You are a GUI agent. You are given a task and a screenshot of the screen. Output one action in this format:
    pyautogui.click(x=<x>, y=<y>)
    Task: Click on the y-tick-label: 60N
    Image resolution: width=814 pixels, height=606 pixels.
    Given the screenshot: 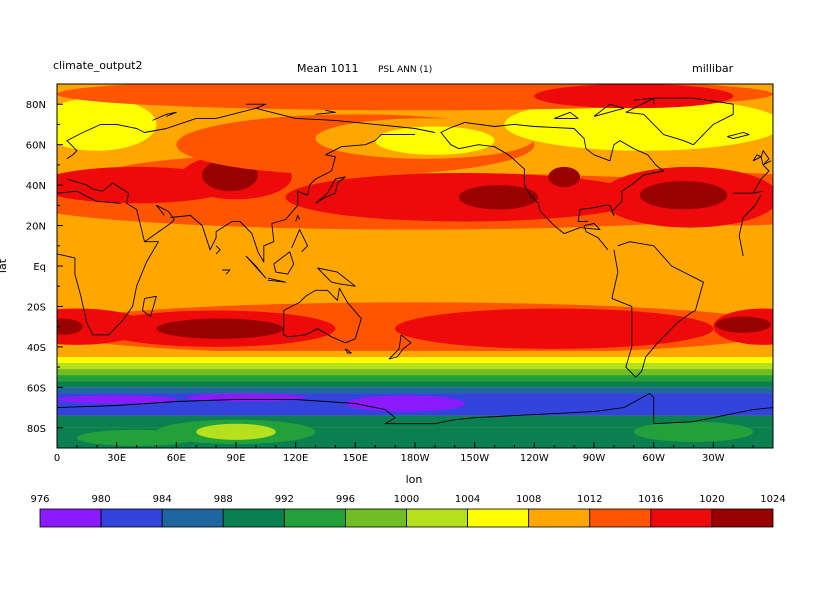 What is the action you would take?
    pyautogui.click(x=36, y=146)
    